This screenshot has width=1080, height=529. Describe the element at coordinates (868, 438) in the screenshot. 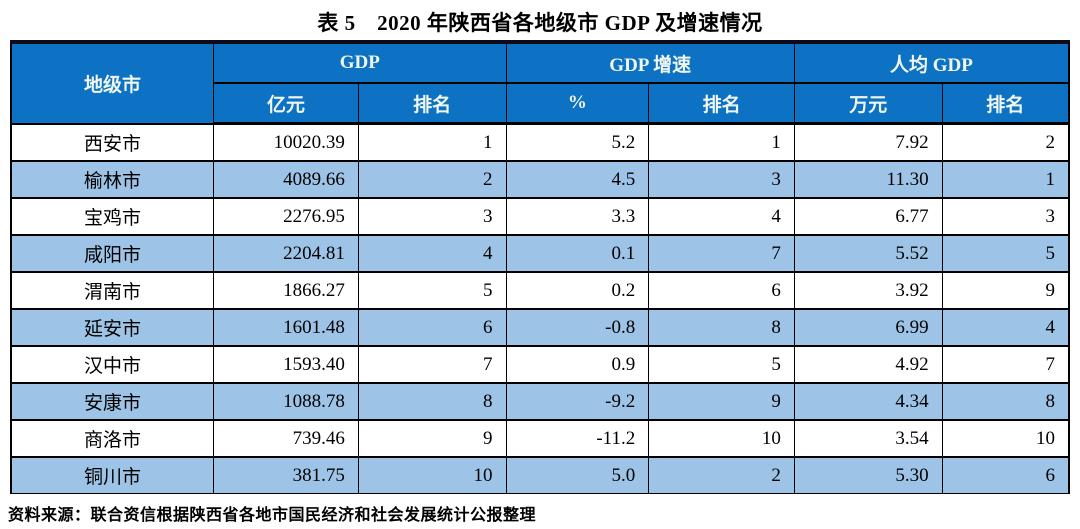

I see `cell-per_capita: 3.54` at that location.